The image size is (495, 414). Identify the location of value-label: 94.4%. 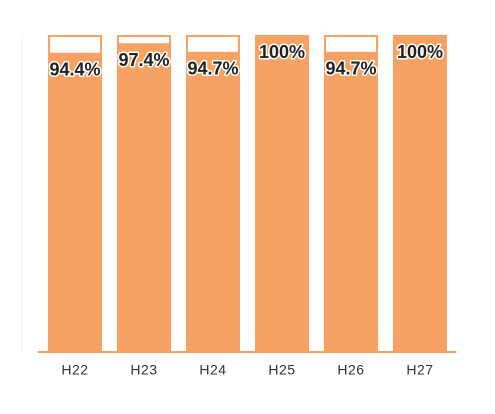
(74, 70).